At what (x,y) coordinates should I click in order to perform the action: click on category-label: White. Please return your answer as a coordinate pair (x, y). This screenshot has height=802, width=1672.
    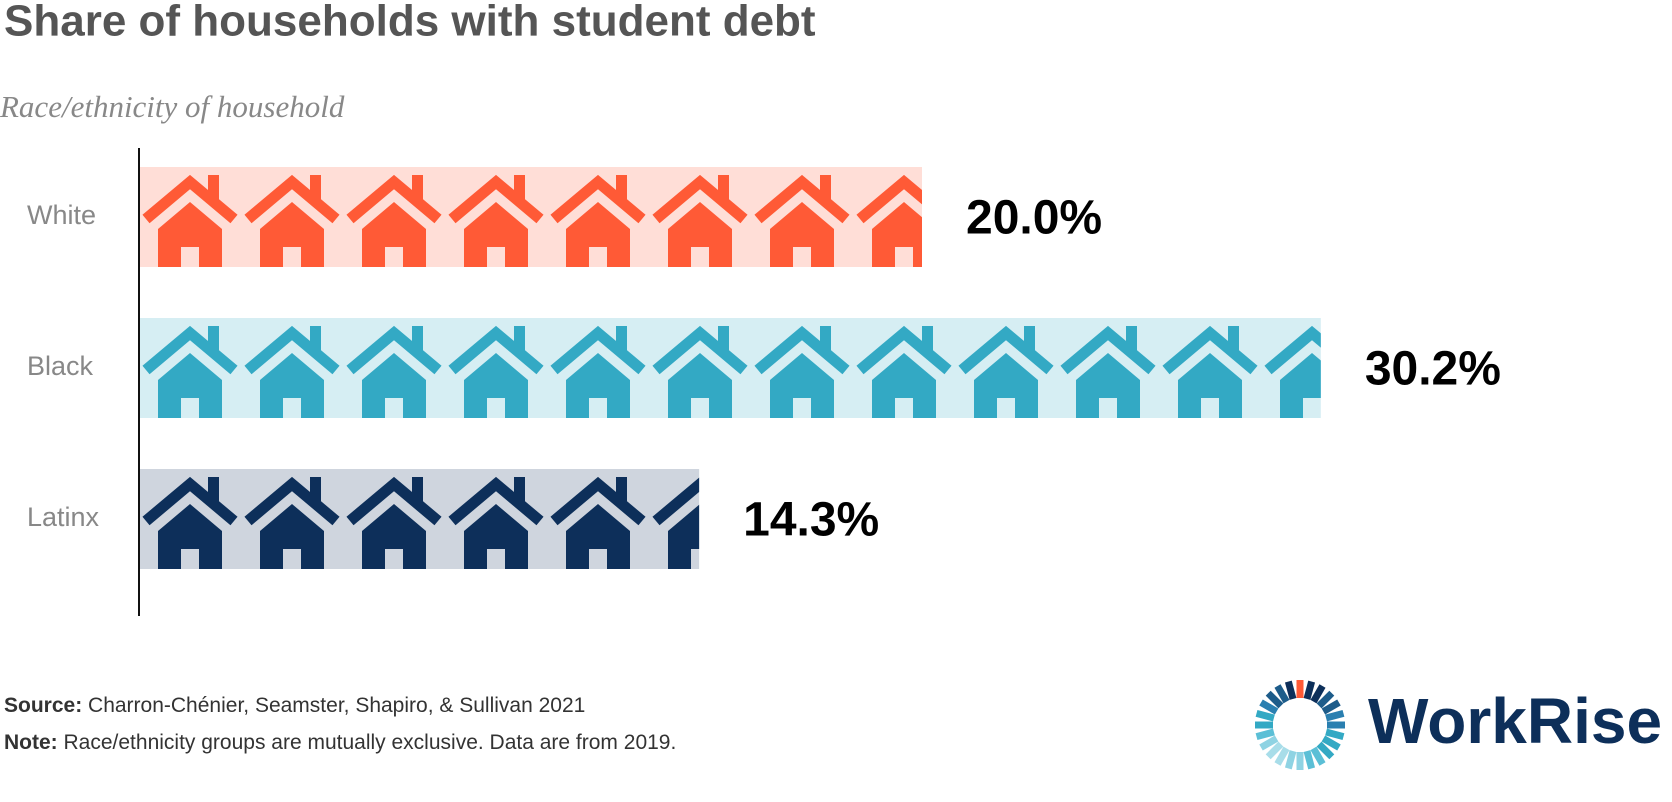
    Looking at the image, I should click on (61, 215).